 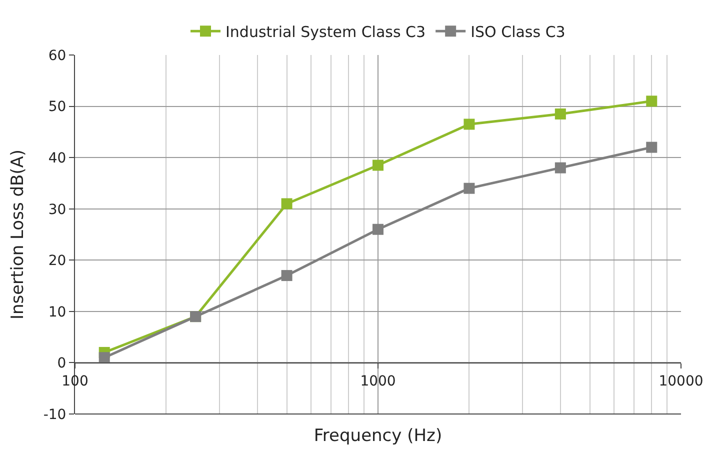 What do you see at coordinates (326, 31) in the screenshot?
I see `legend-label: Industrial System Class C3` at bounding box center [326, 31].